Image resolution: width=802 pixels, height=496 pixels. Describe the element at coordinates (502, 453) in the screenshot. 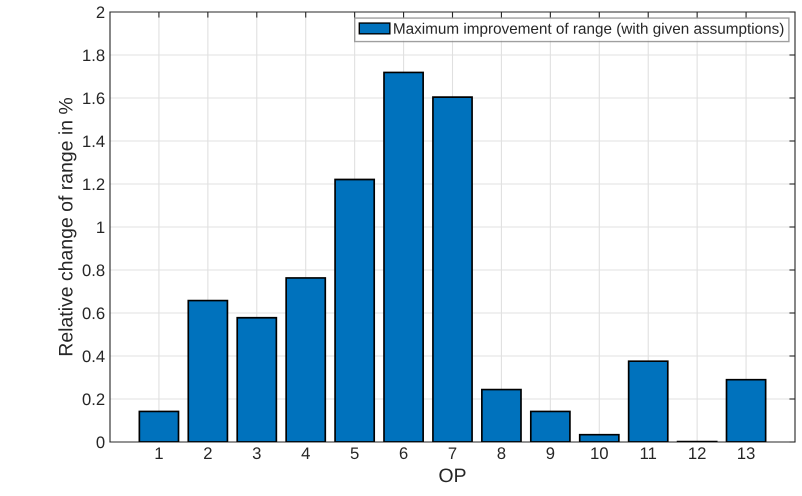

I see `x-tick-label: 8` at that location.